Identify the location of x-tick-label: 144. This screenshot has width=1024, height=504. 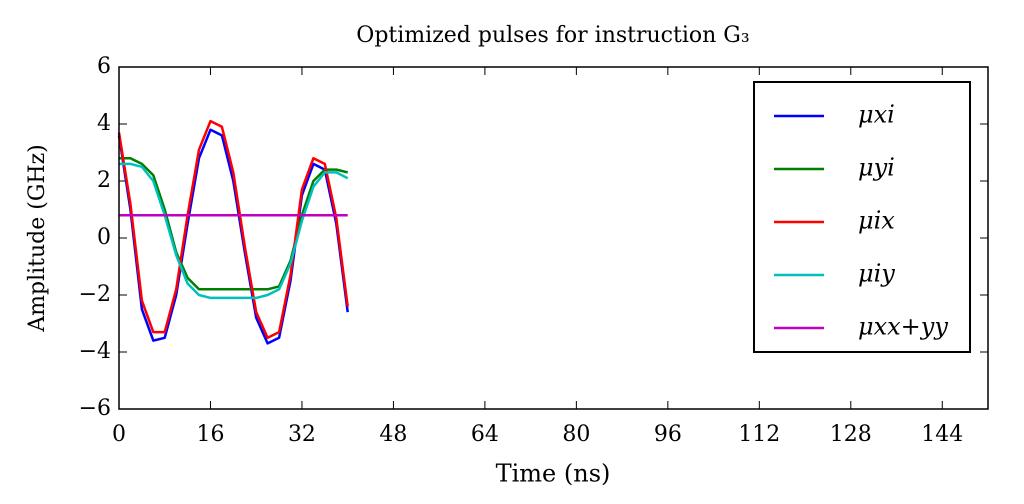
(942, 434).